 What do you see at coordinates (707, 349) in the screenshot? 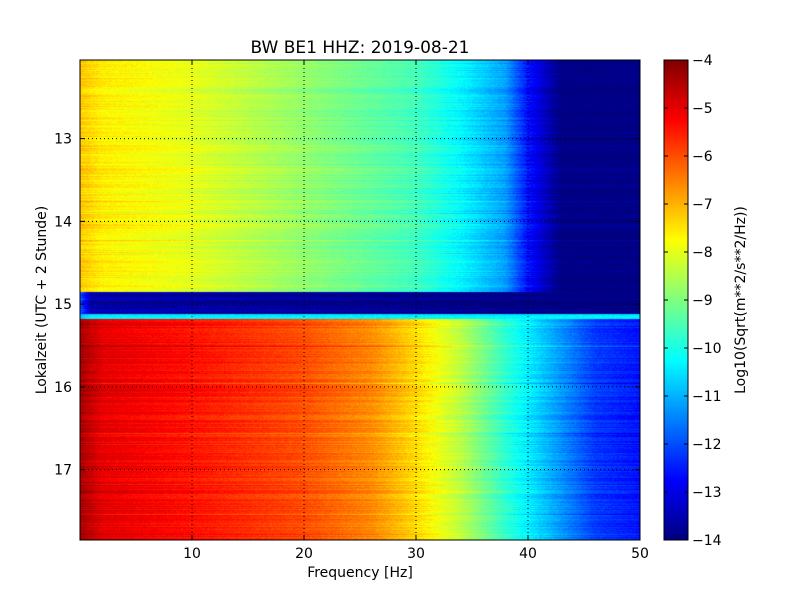
I see `colorbar-tick-label: −10` at bounding box center [707, 349].